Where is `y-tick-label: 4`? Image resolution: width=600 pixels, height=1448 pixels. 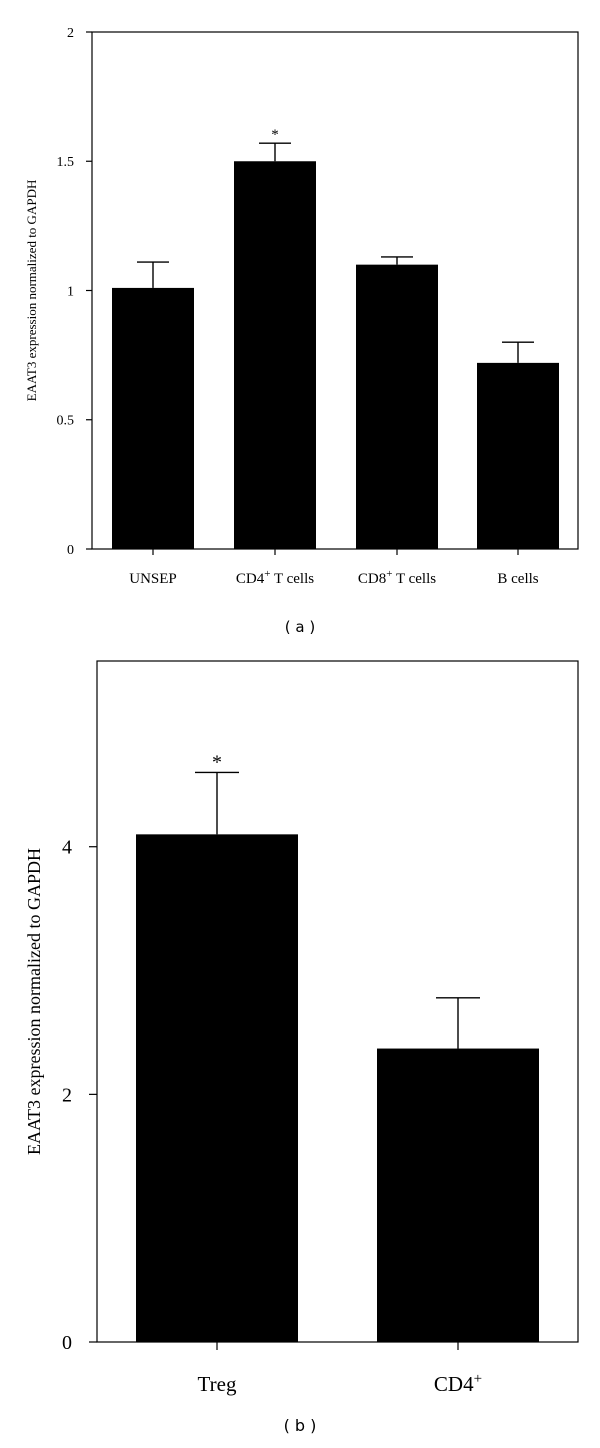 y-tick-label: 4 is located at coordinates (67, 848).